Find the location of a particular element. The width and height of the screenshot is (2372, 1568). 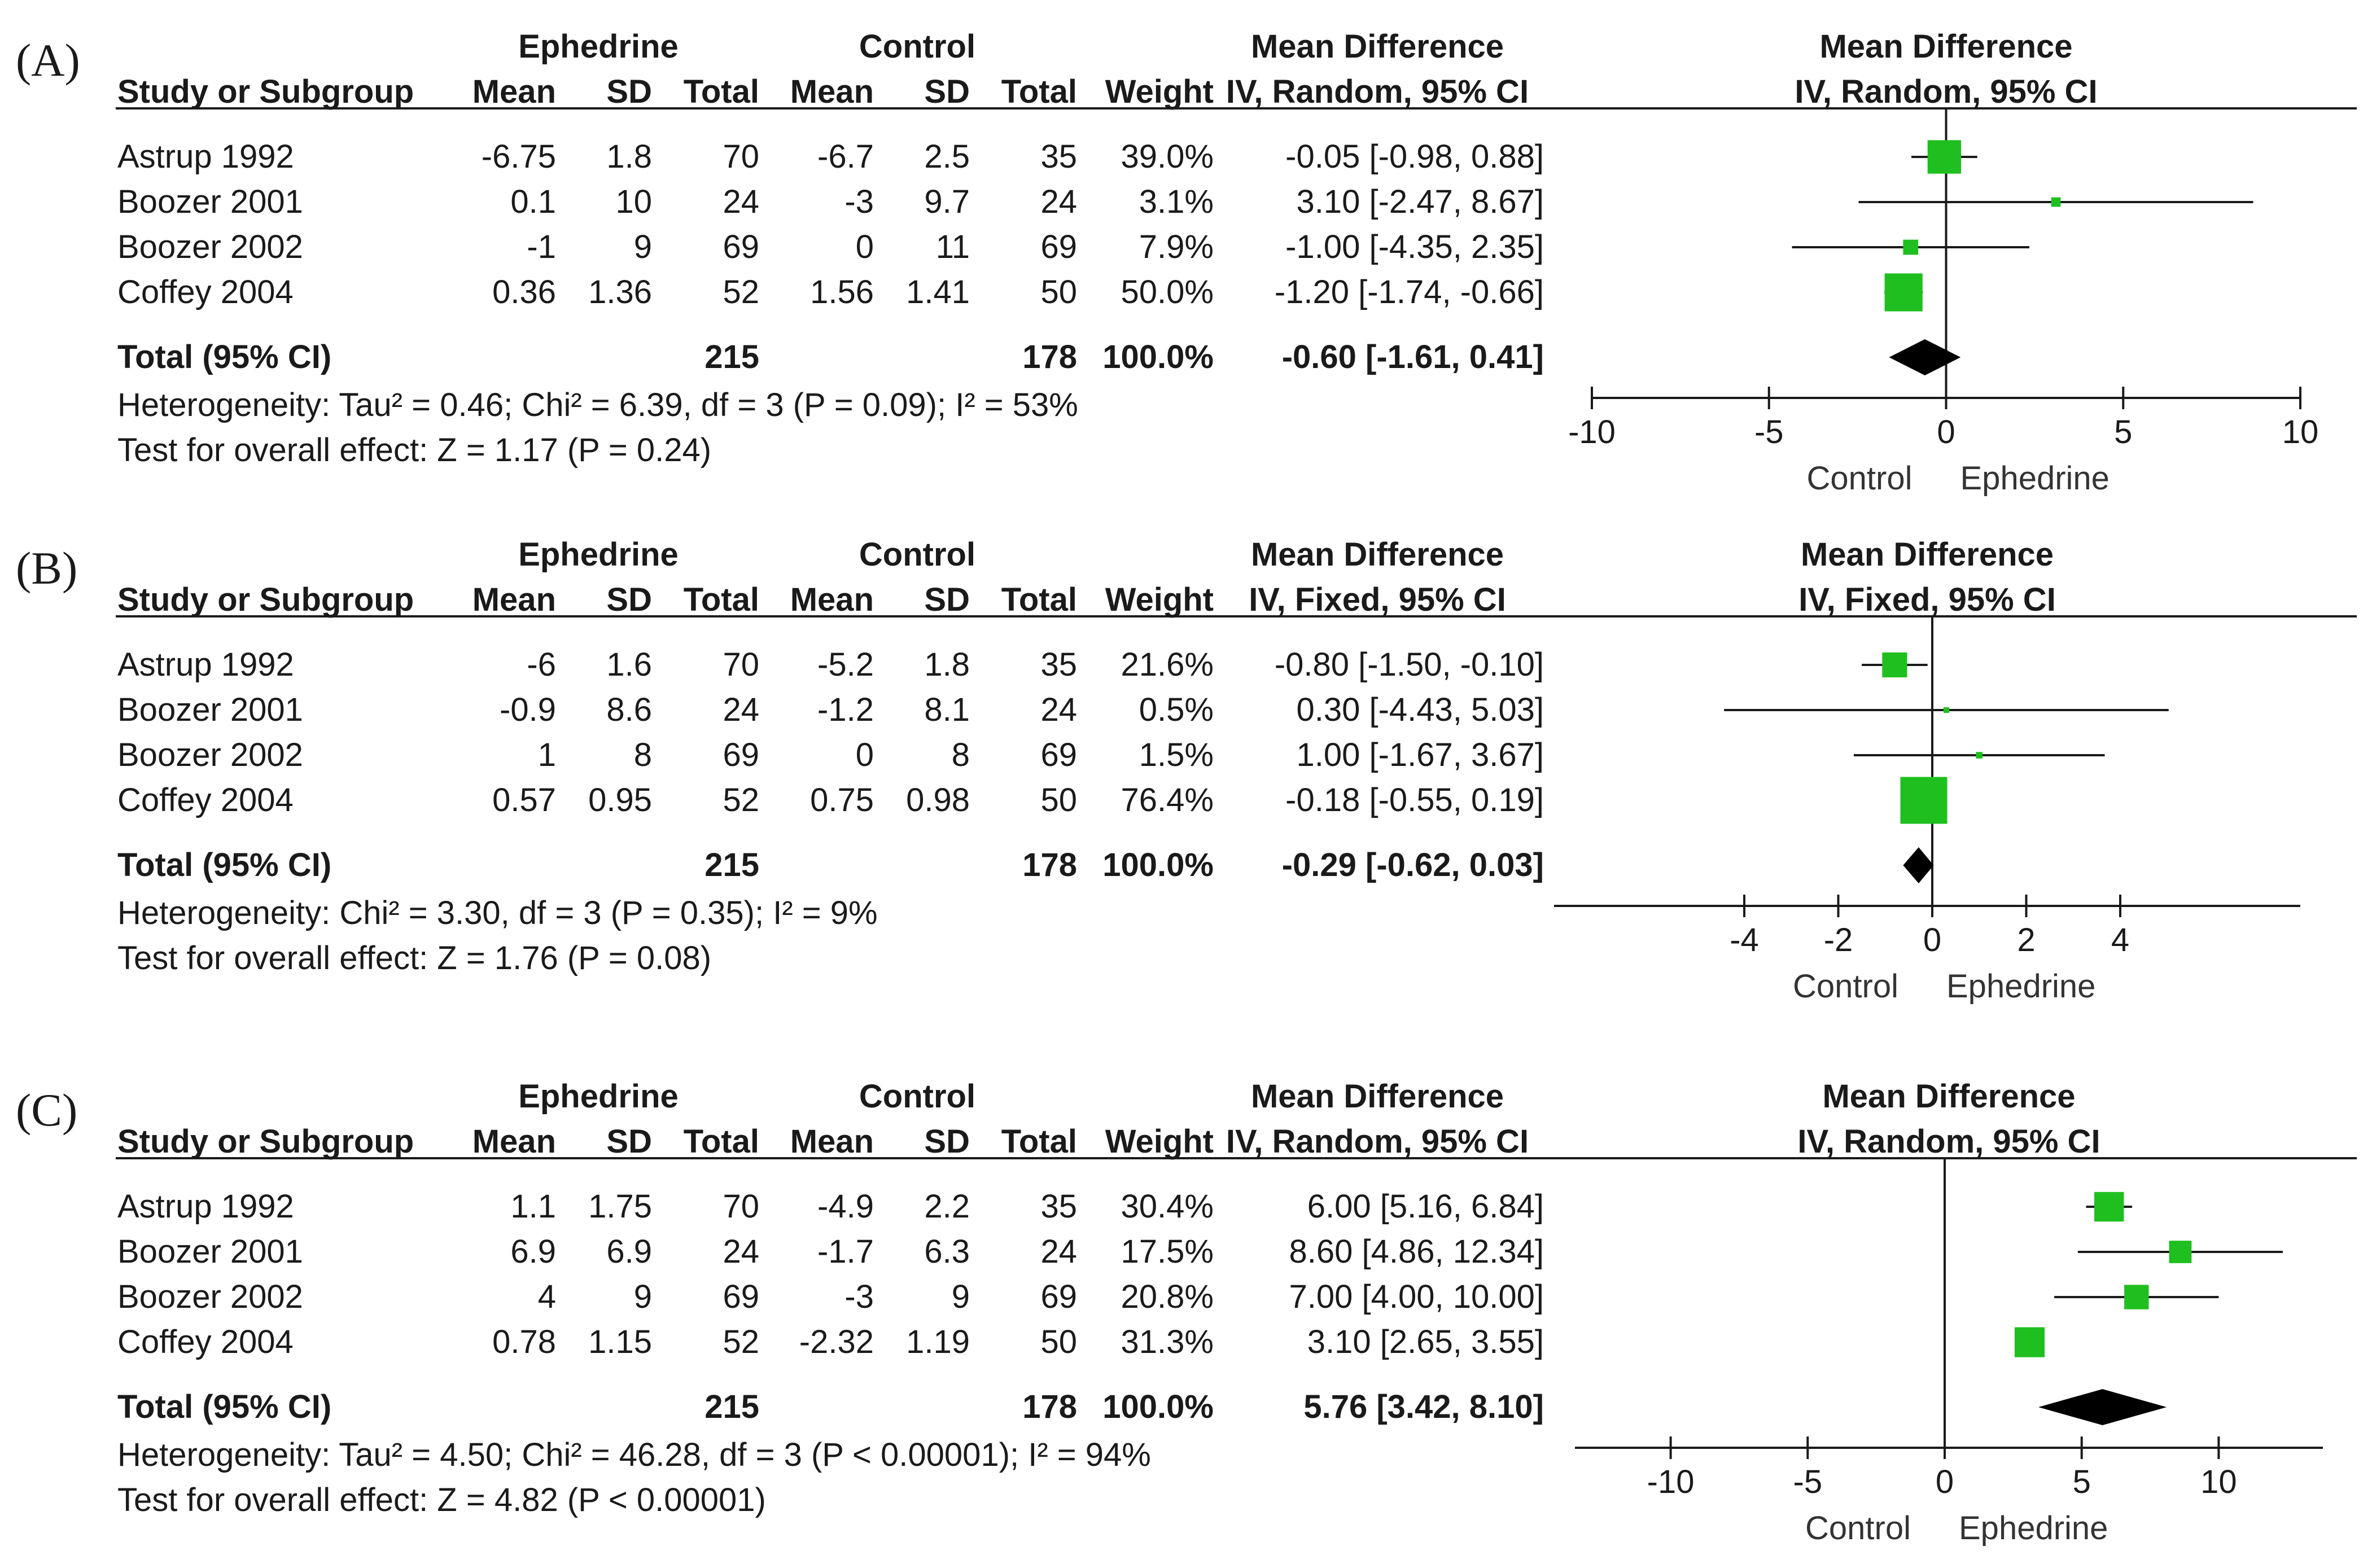

control-mean: 1.56 is located at coordinates (842, 292).